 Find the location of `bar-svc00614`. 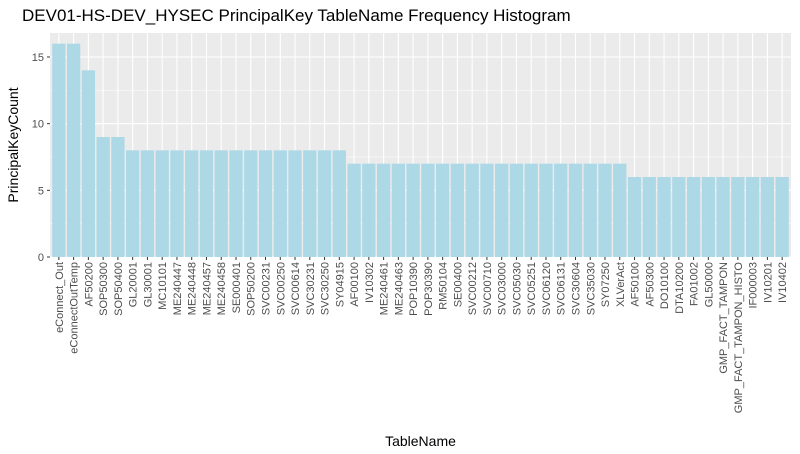

bar-svc00614 is located at coordinates (295, 203).